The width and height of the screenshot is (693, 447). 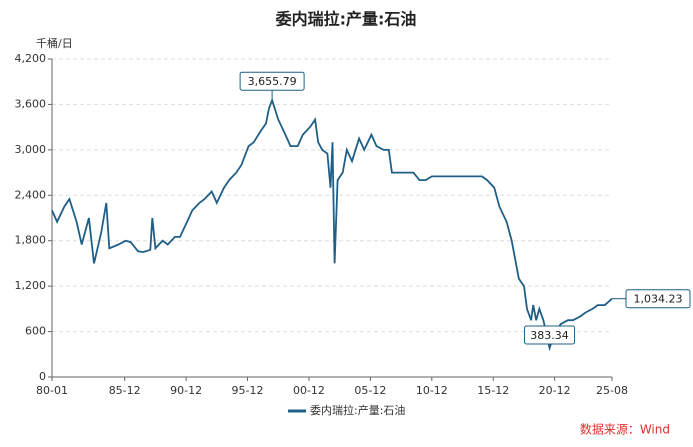 What do you see at coordinates (186, 390) in the screenshot?
I see `x-tick-label: 90-12` at bounding box center [186, 390].